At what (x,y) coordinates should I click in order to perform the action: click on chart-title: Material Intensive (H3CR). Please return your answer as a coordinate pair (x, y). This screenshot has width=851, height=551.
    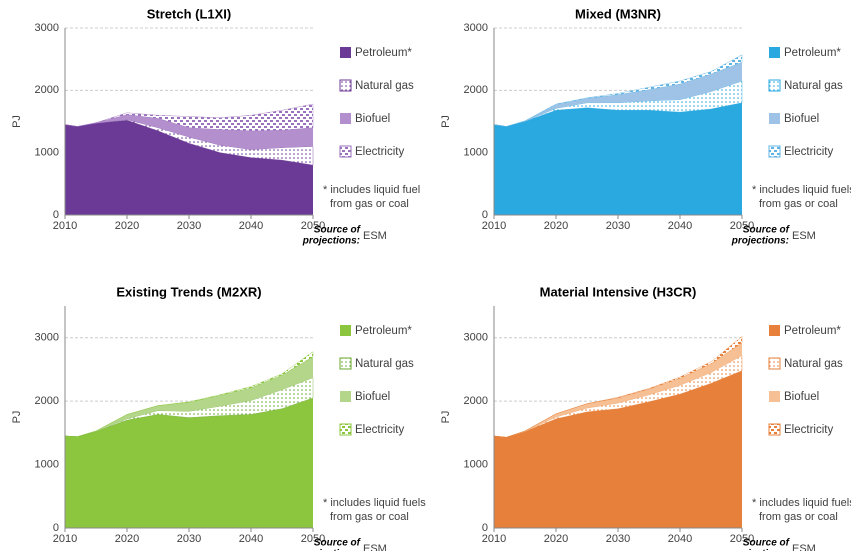
    Looking at the image, I should click on (618, 291).